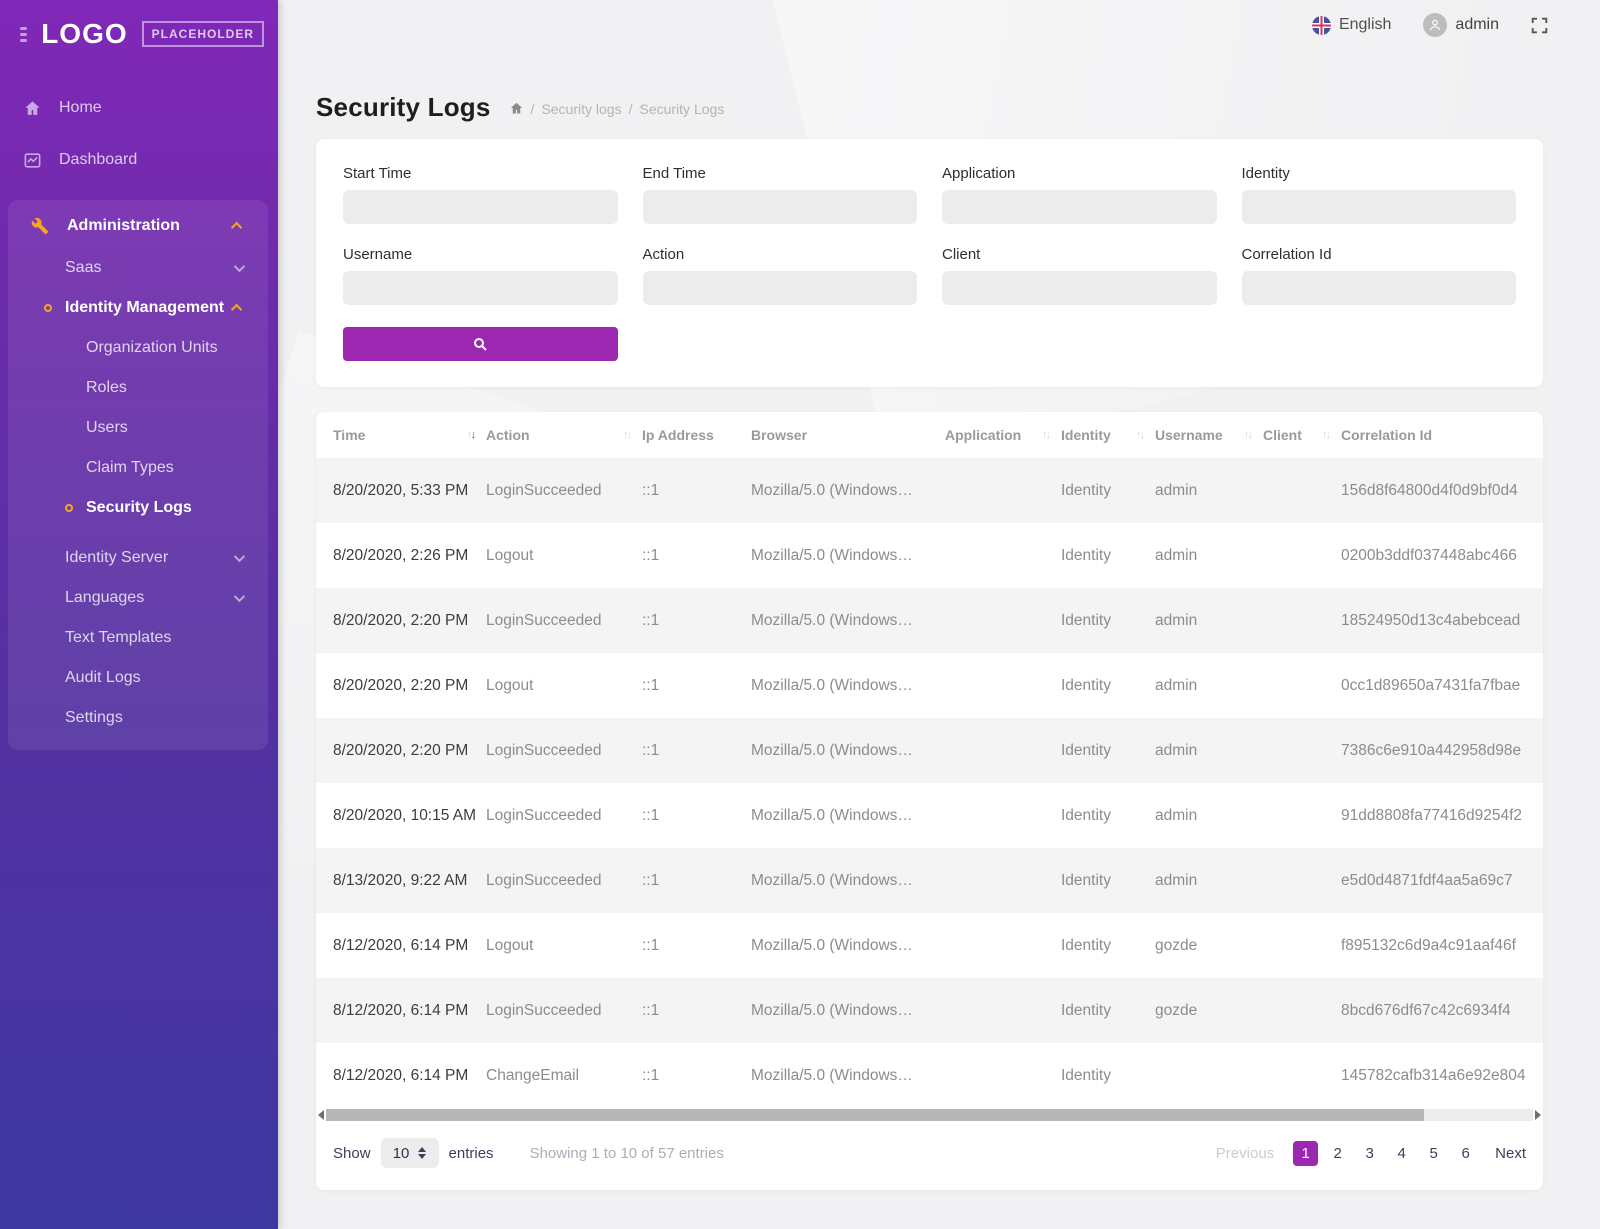 The width and height of the screenshot is (1600, 1229). Describe the element at coordinates (1401, 1153) in the screenshot. I see `page-button-4: 4` at that location.